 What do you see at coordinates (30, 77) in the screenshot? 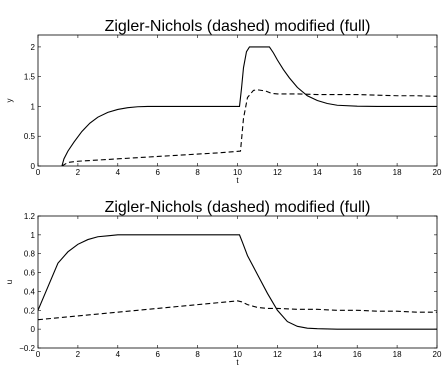
I see `y-tick-label: 1.5` at bounding box center [30, 77].